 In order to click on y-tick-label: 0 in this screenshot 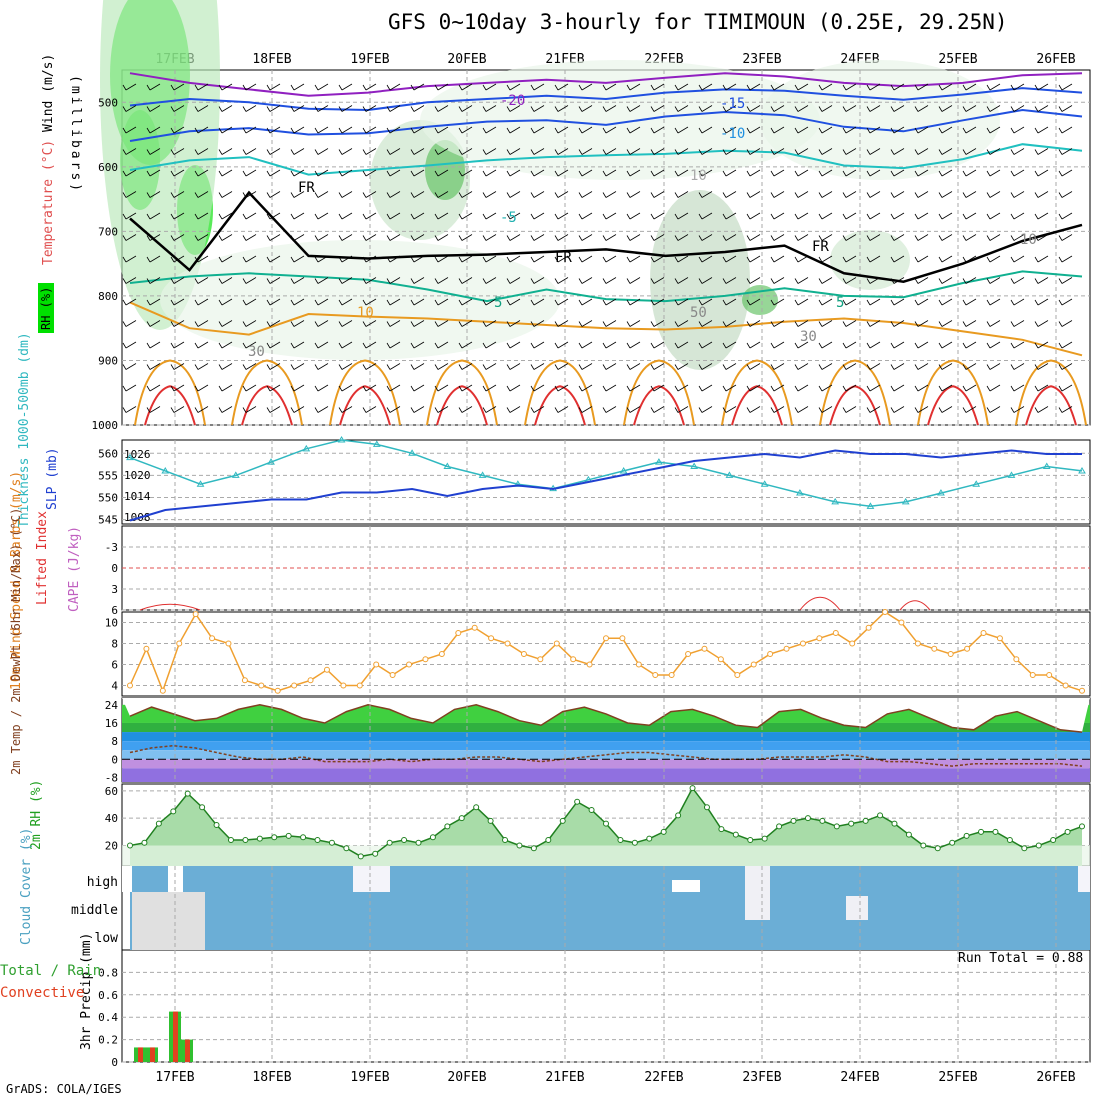, I will do `click(114, 568)`.